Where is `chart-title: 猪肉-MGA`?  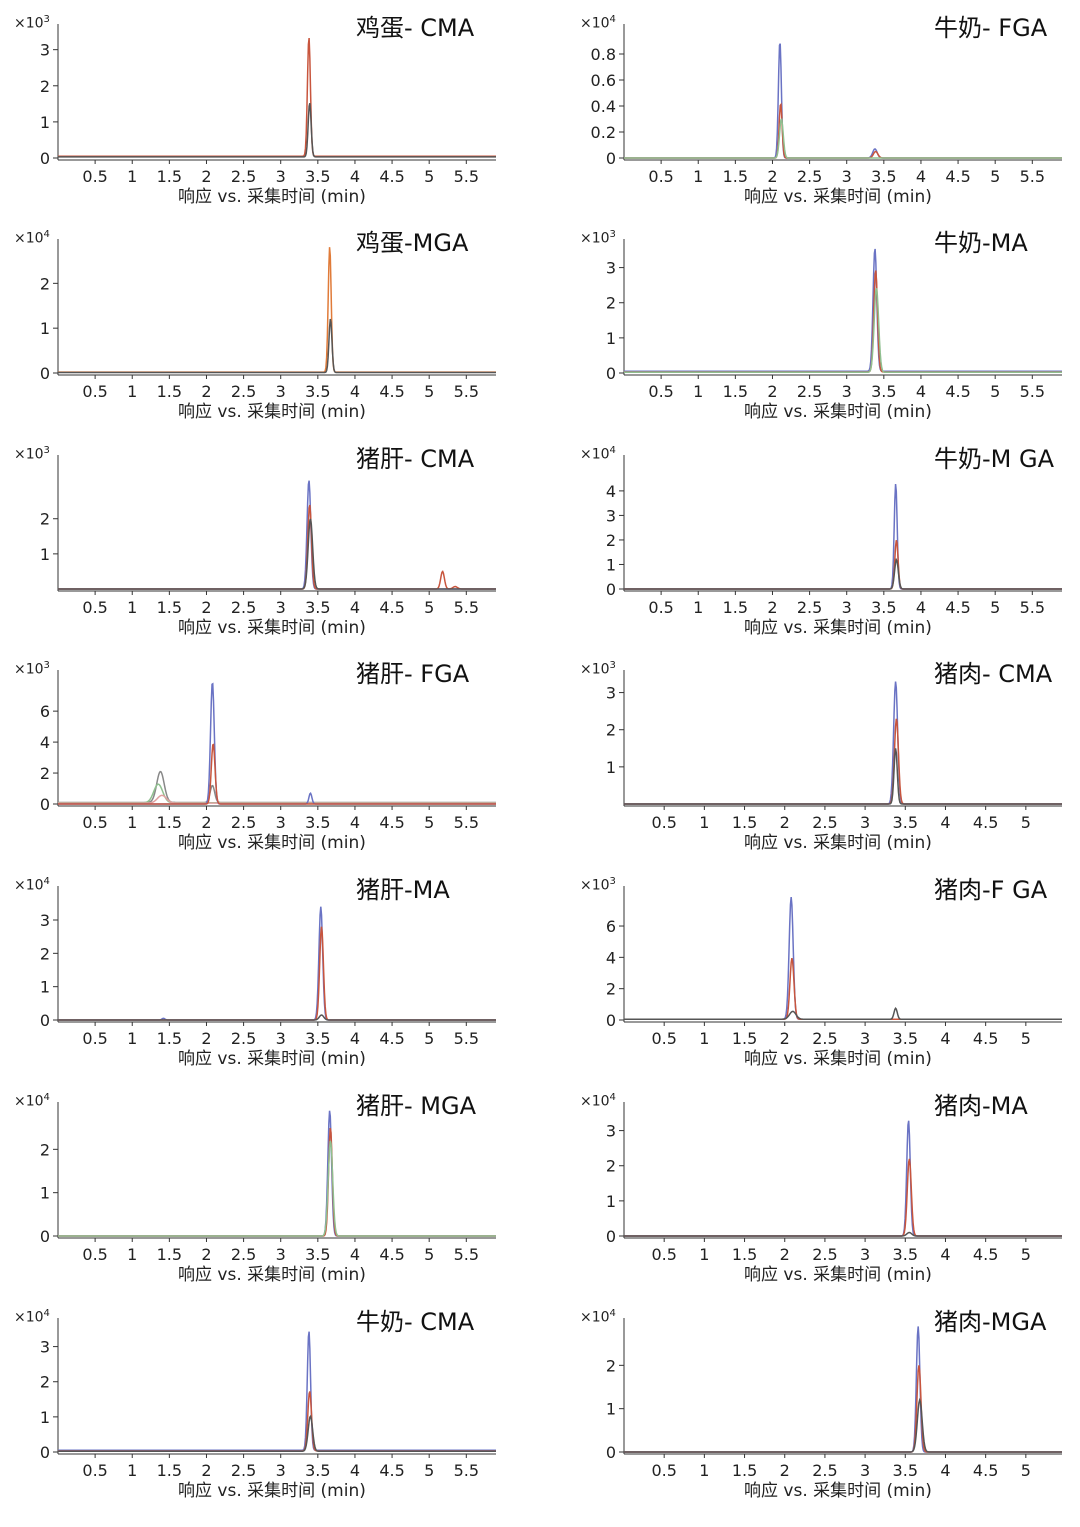 chart-title: 猪肉-MGA is located at coordinates (990, 1322).